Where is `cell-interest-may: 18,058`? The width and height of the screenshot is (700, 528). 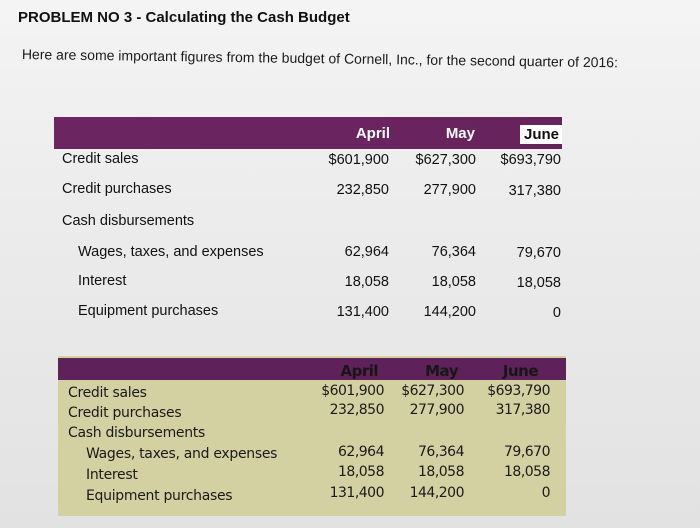 cell-interest-may: 18,058 is located at coordinates (453, 282).